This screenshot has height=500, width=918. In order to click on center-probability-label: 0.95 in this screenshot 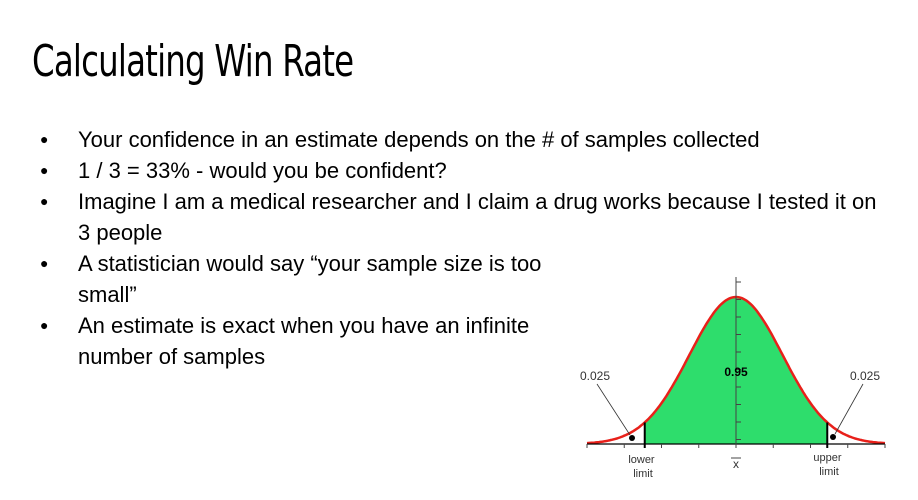, I will do `click(736, 372)`.